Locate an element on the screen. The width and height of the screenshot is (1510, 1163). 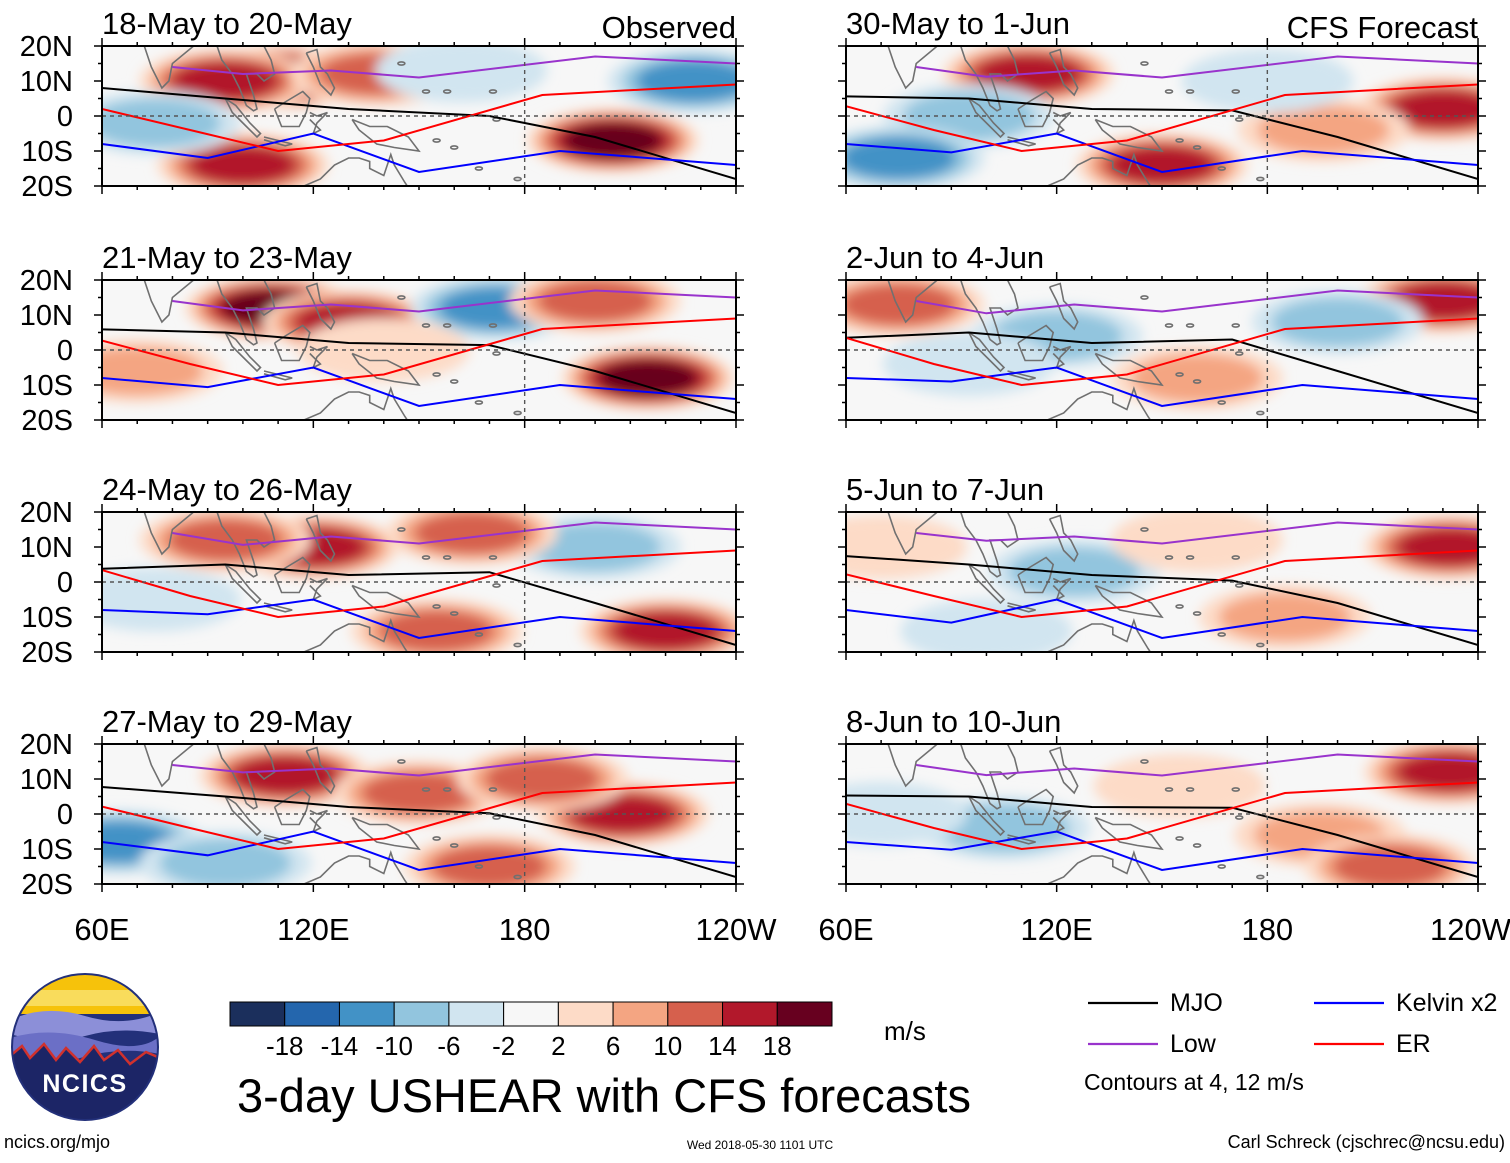
panel-title: 8-Jun to 10-Jun is located at coordinates (953, 721).